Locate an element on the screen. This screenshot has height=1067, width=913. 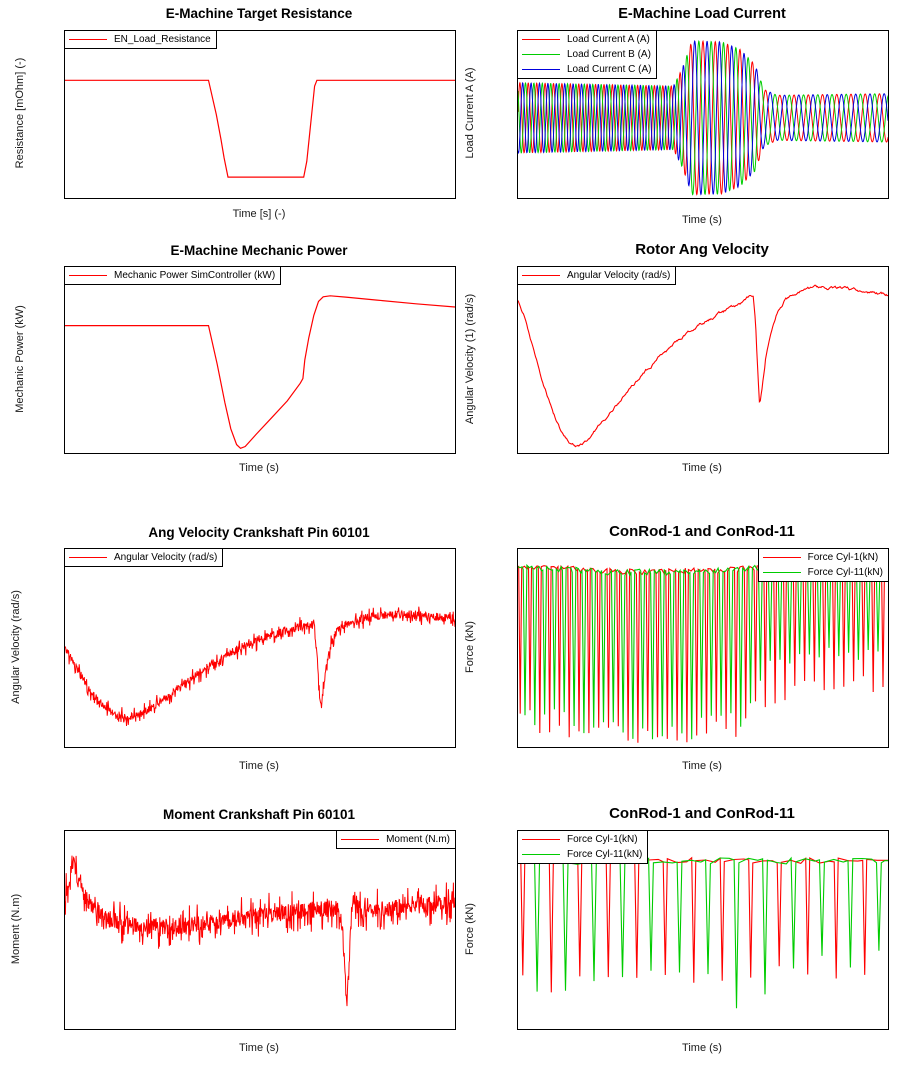
series-load-current-c-a- is located at coordinates (703, 117).